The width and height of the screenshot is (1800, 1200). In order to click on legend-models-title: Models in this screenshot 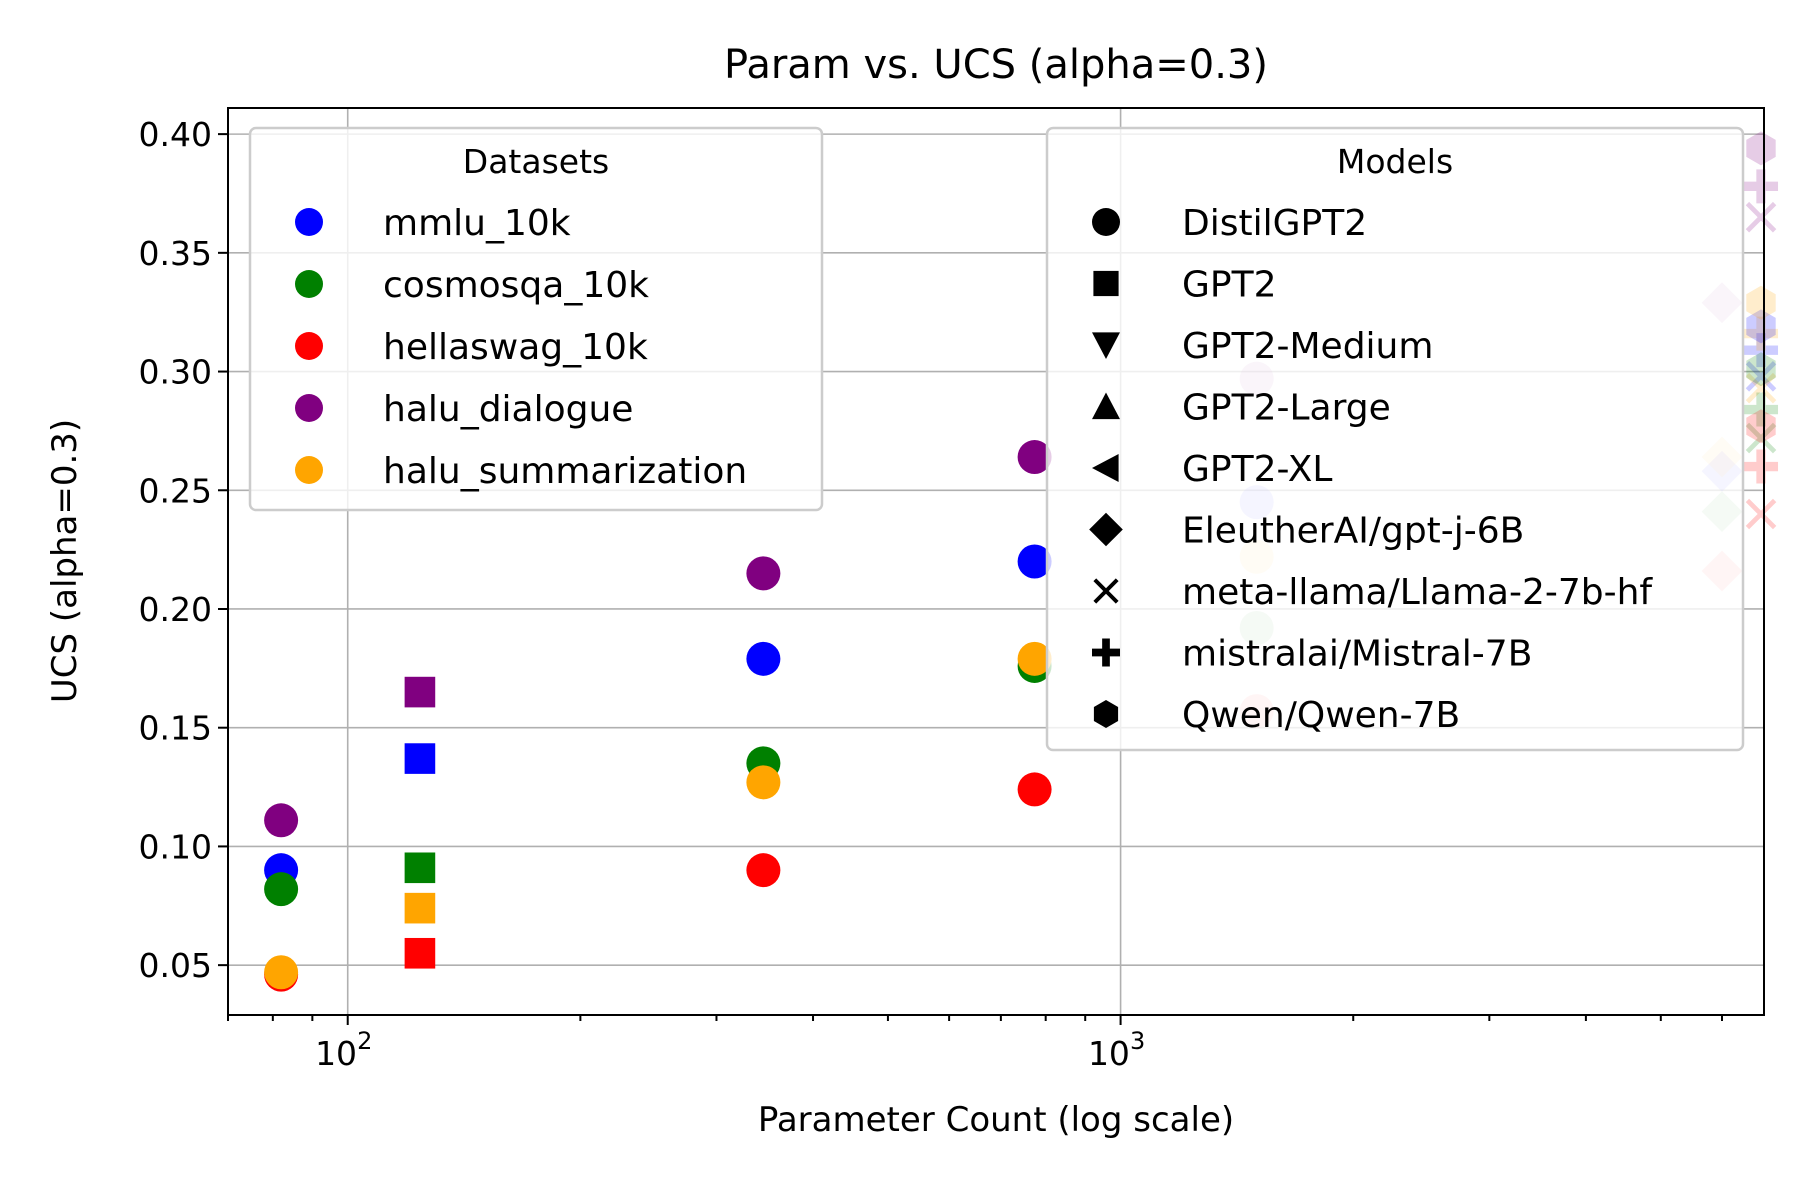, I will do `click(1395, 161)`.